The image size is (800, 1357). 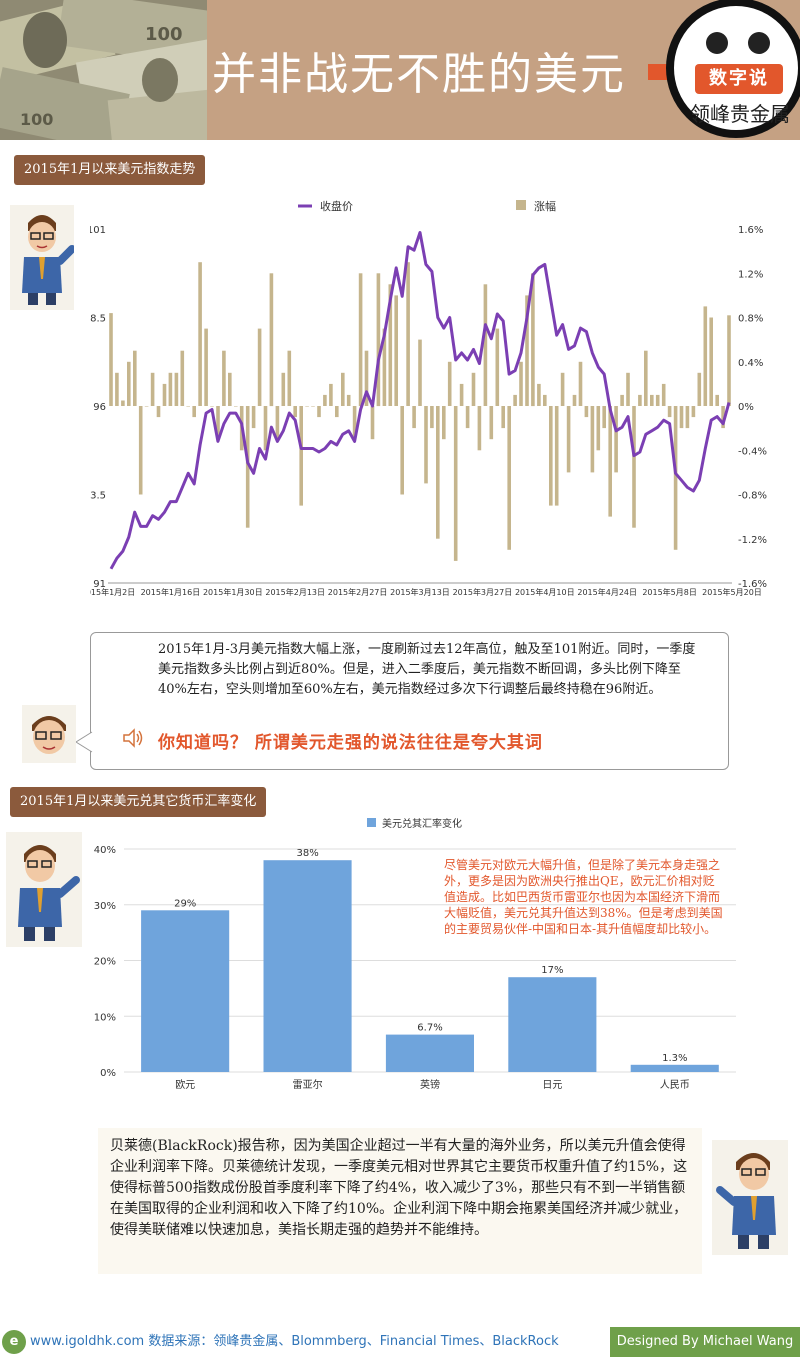 I want to click on footer-credit: Designed By Michael Wang, so click(x=705, y=1342).